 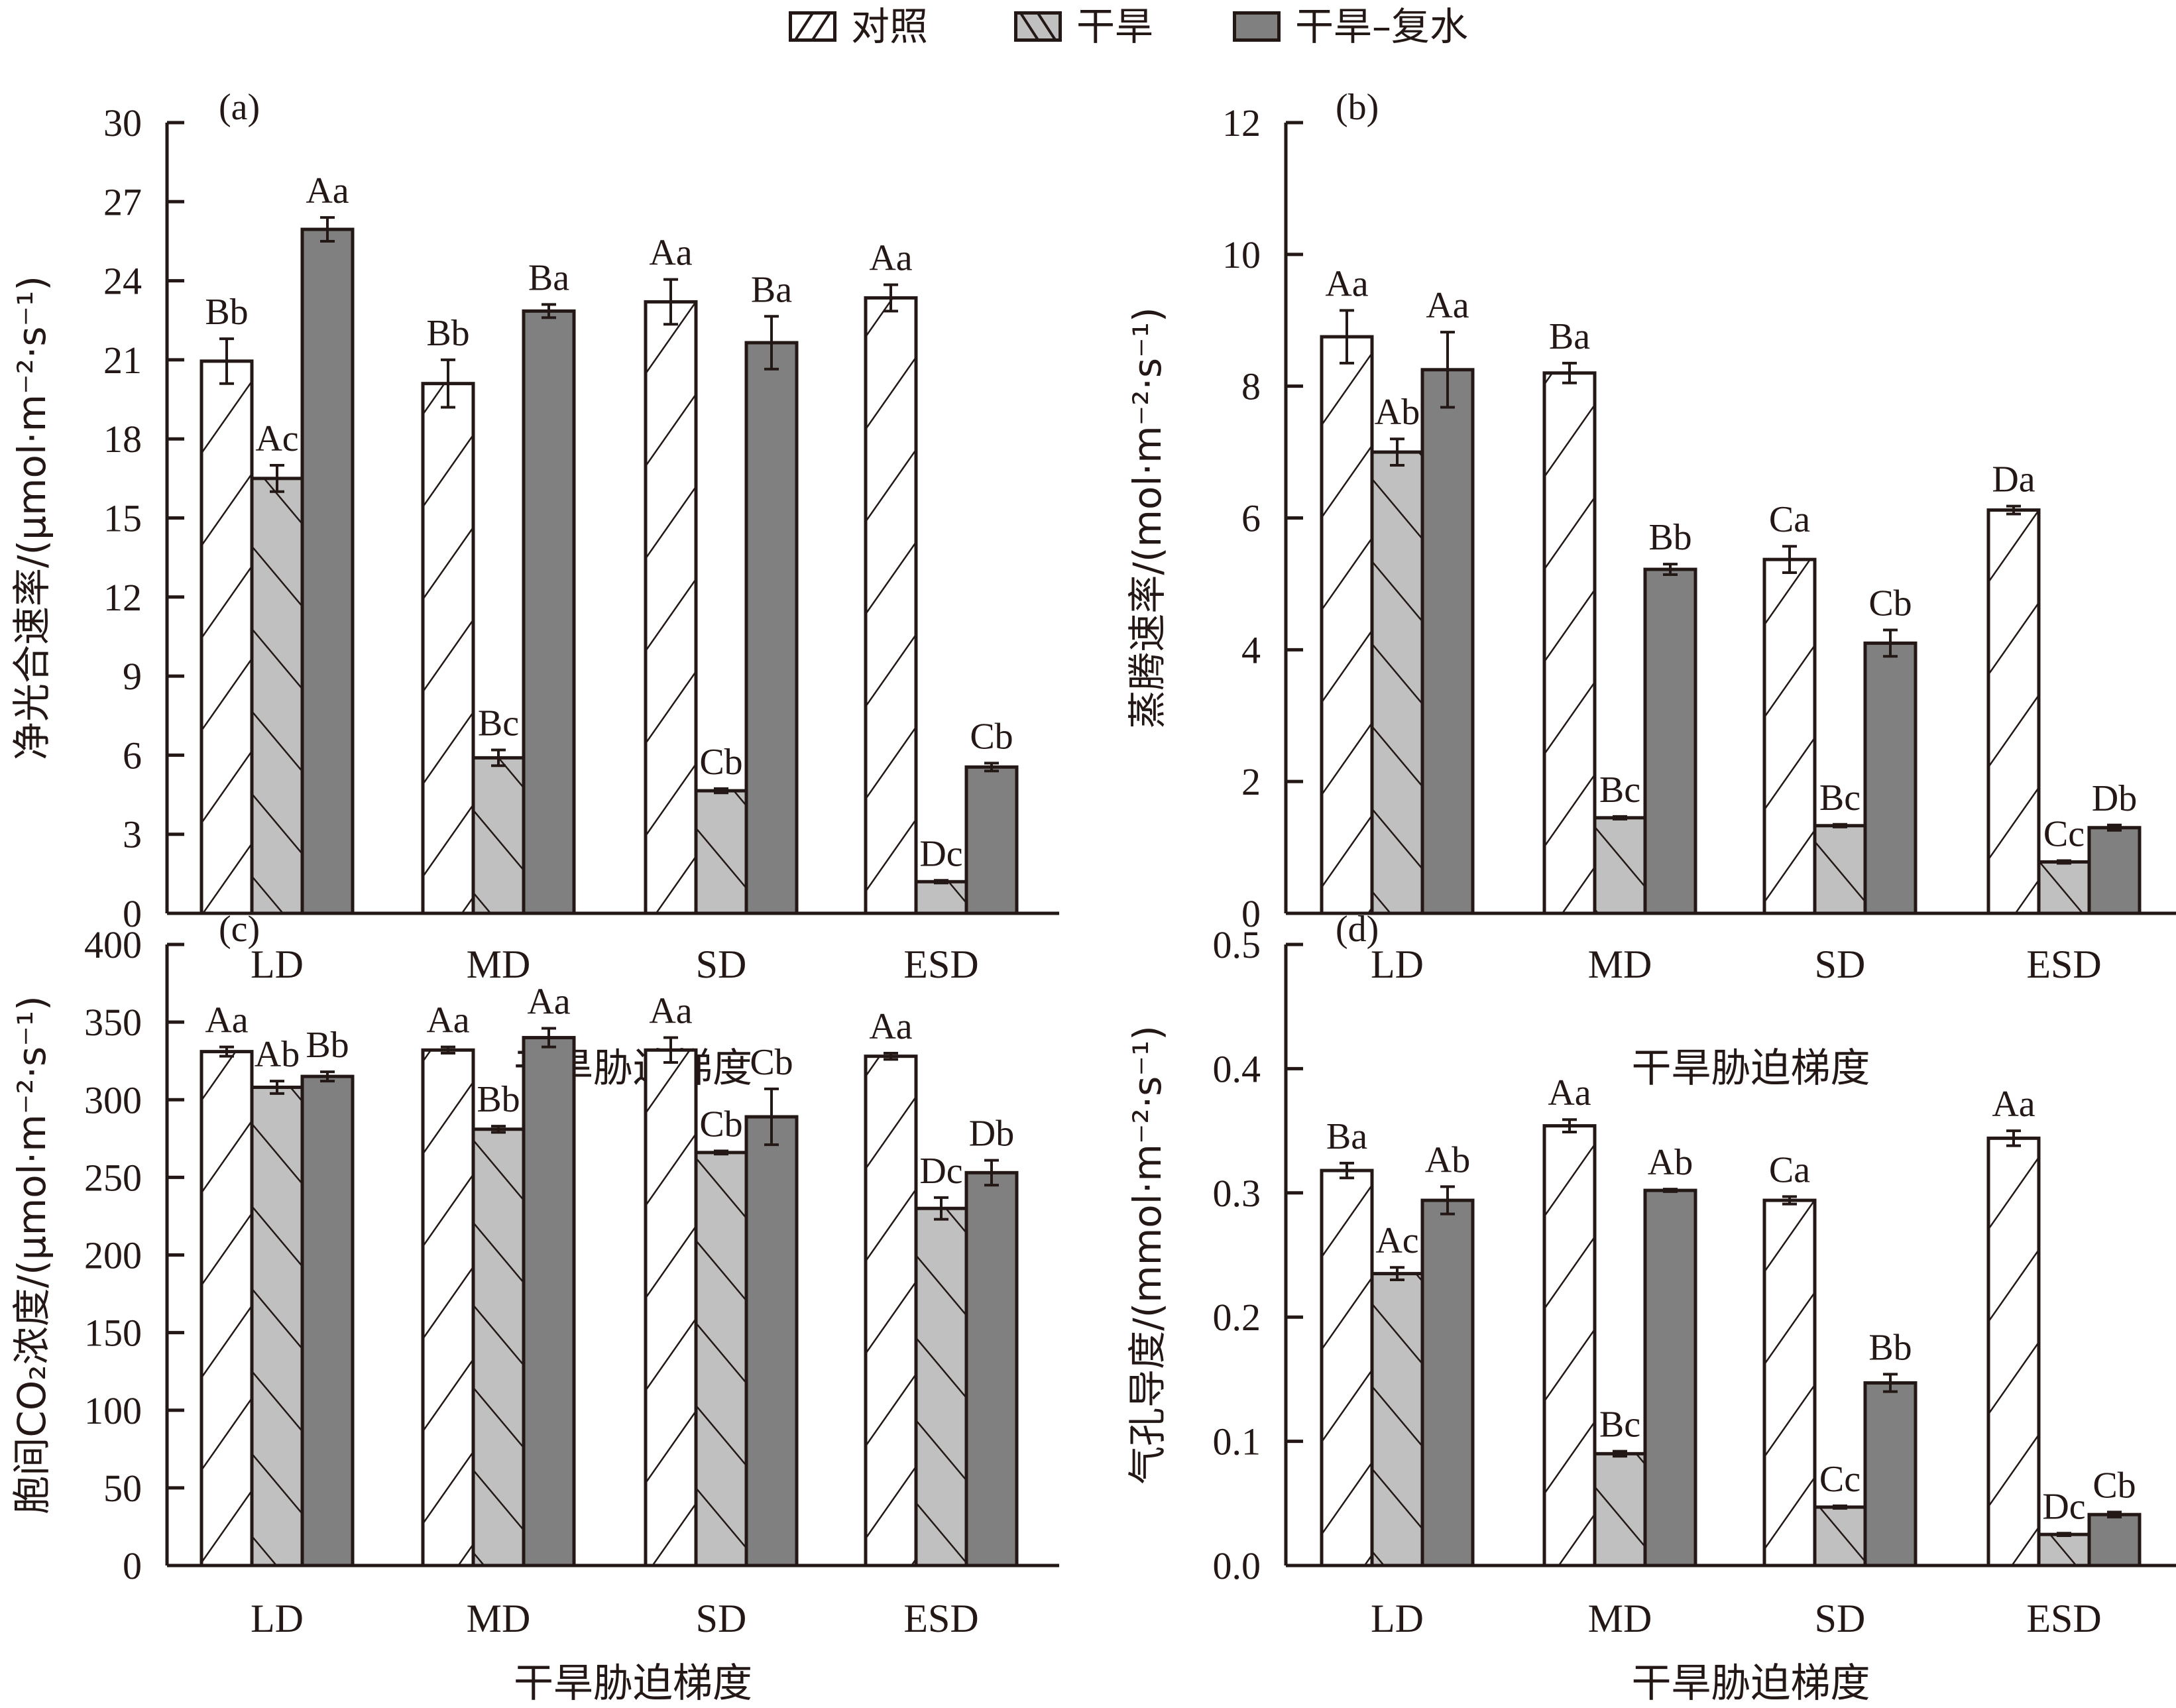 I want to click on y-tick-label: 0.4, so click(x=1237, y=1068).